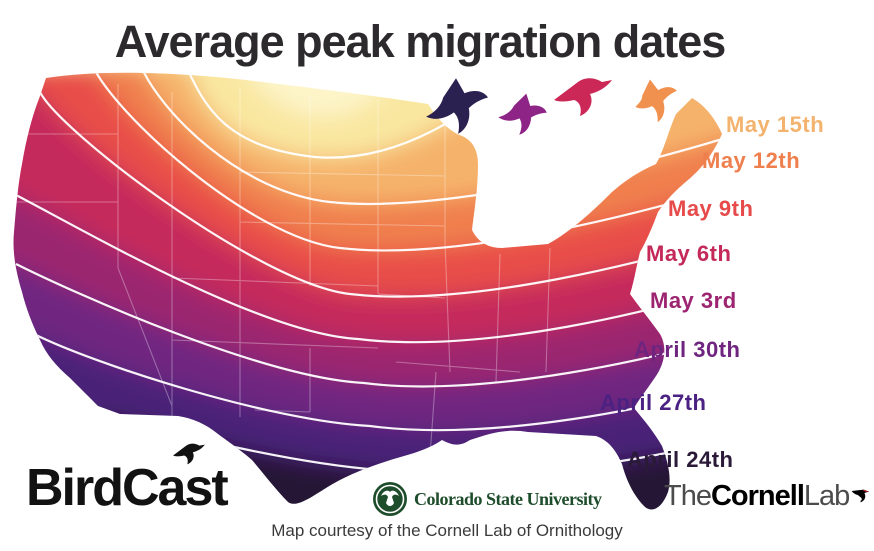 The height and width of the screenshot is (551, 874). I want to click on date-label-may-6: May 6th, so click(689, 253).